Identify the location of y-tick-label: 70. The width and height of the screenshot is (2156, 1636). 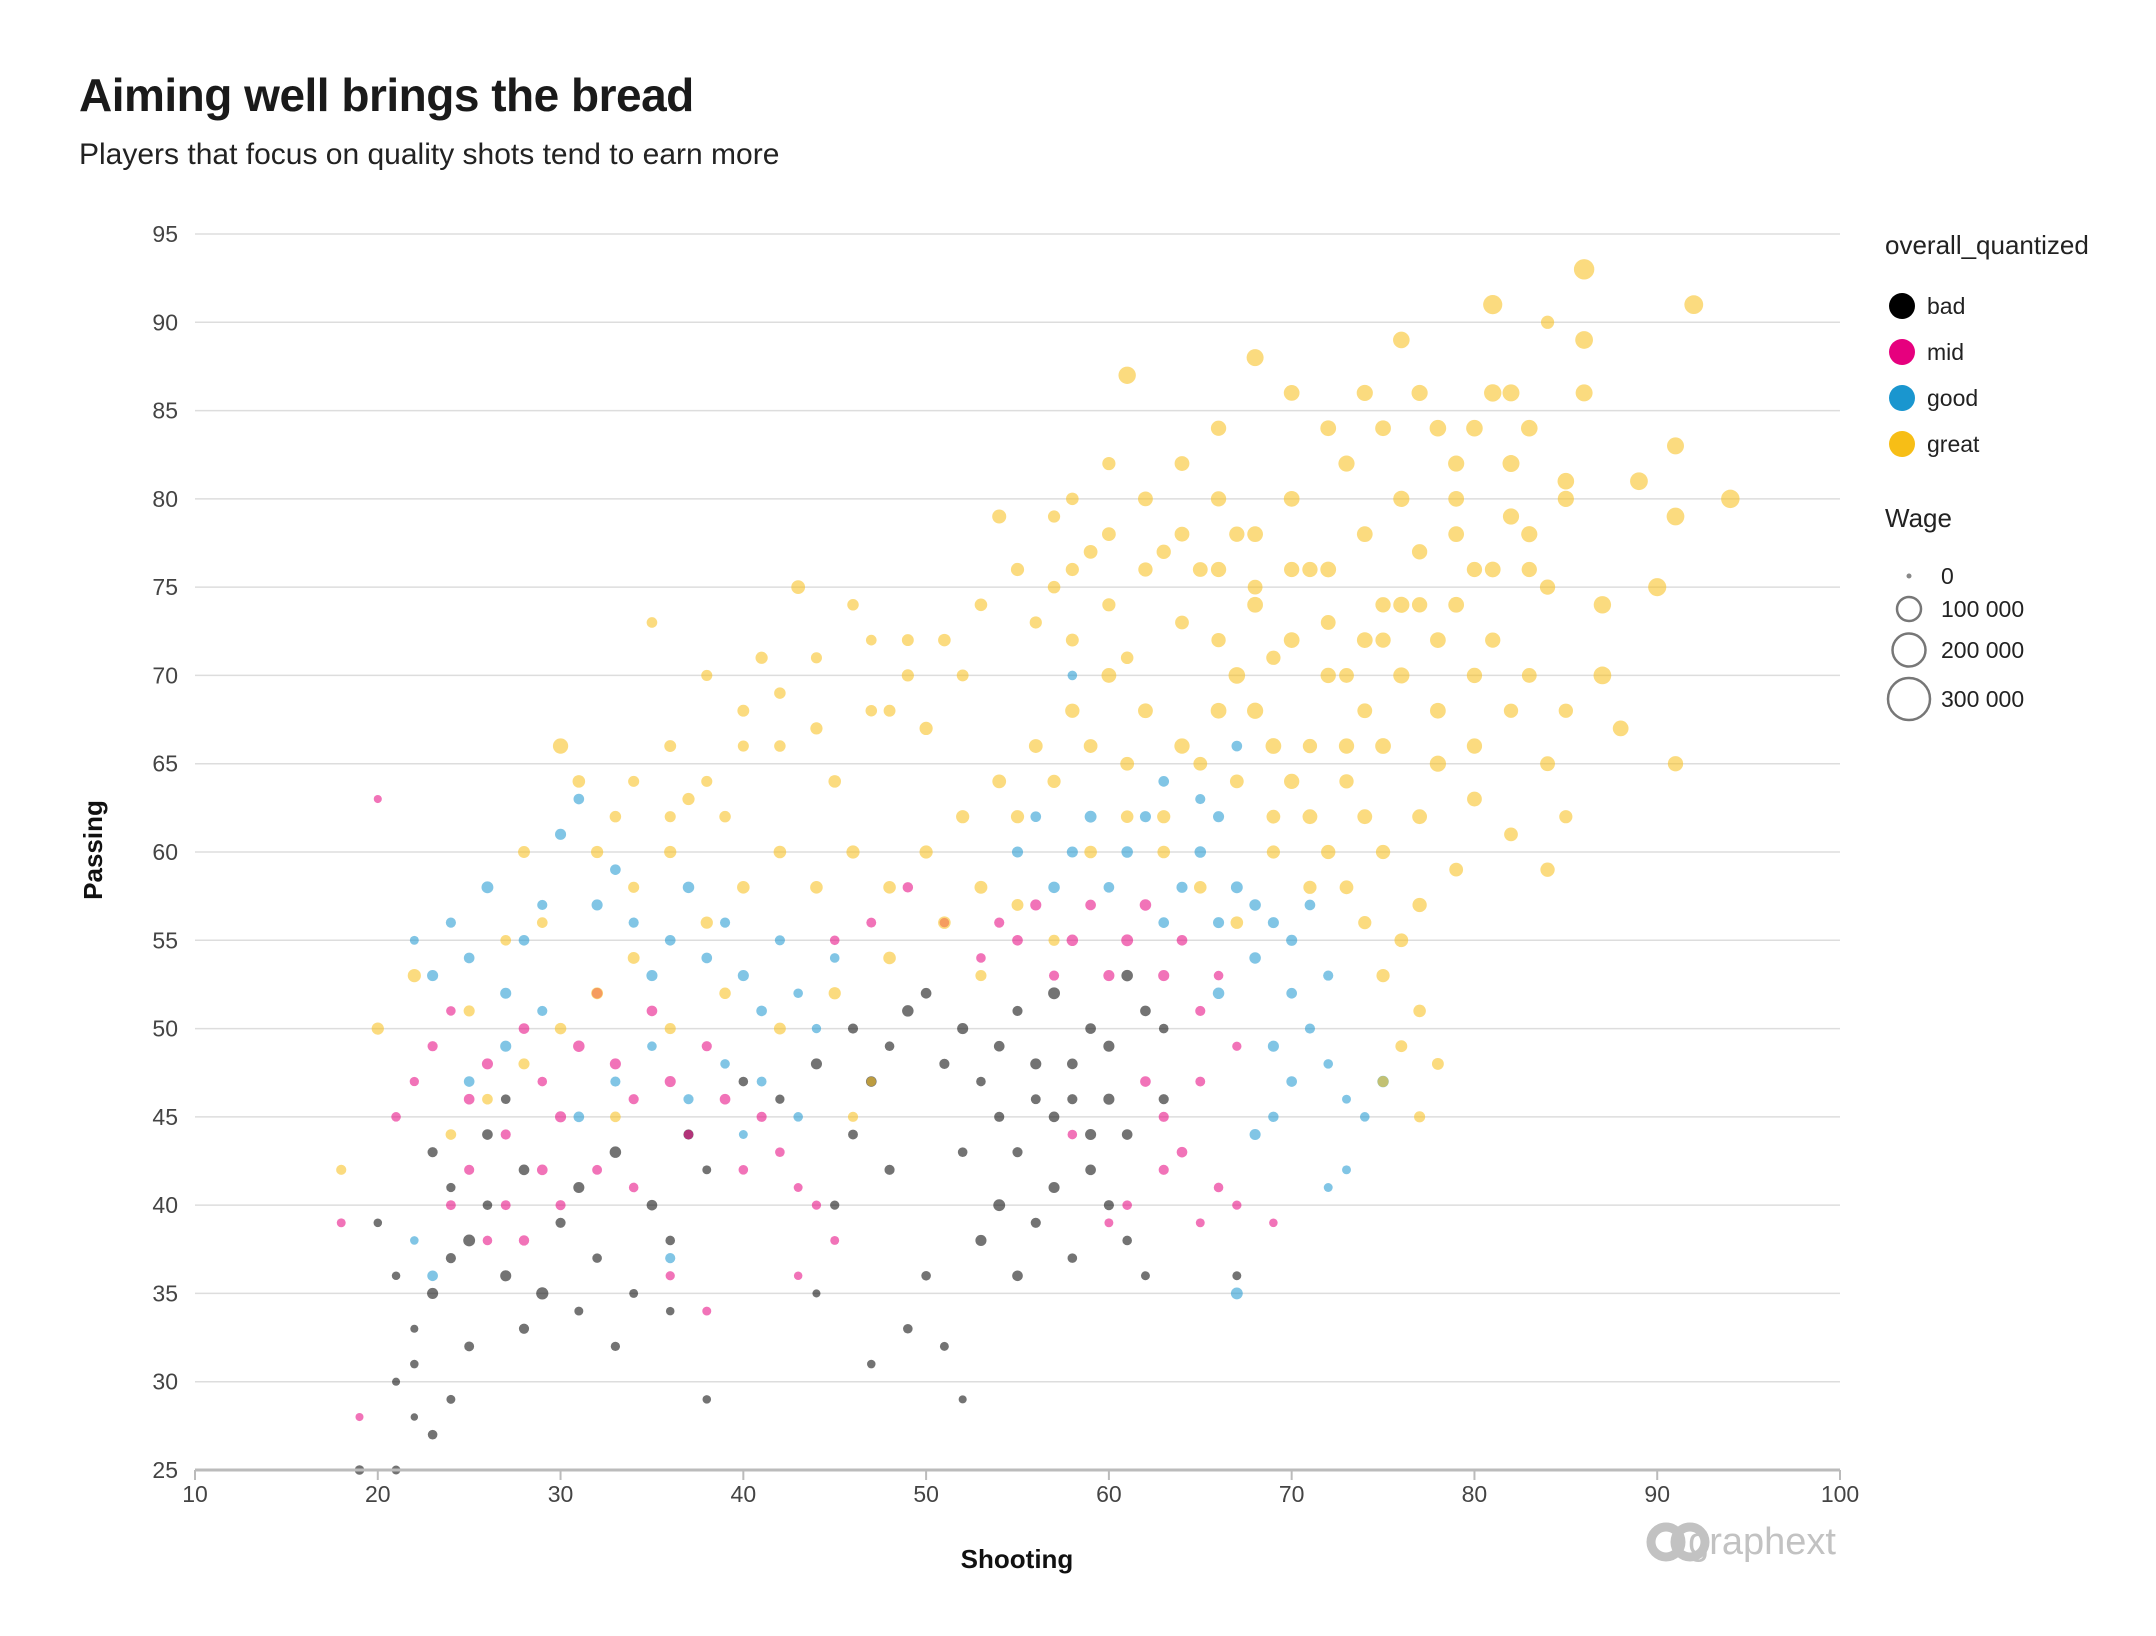
(165, 675).